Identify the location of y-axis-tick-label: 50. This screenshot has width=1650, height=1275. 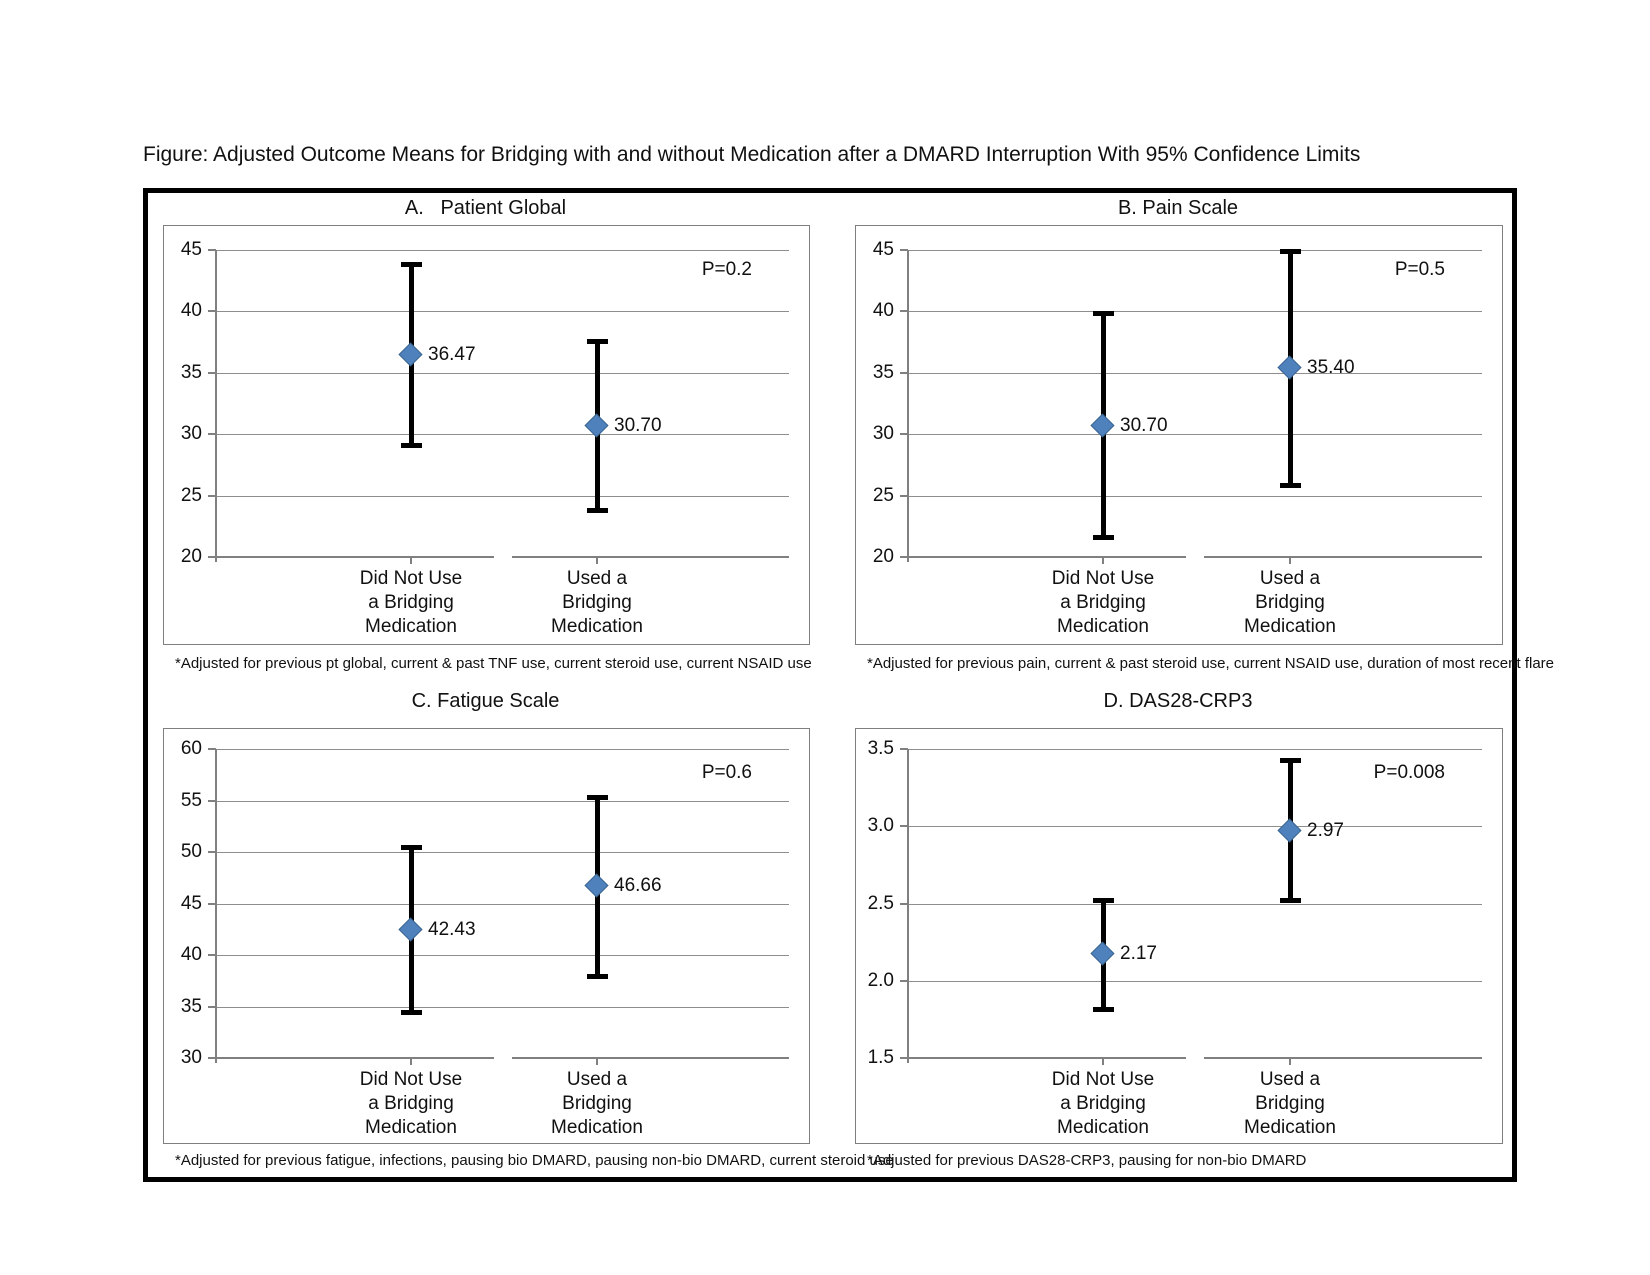
(191, 851).